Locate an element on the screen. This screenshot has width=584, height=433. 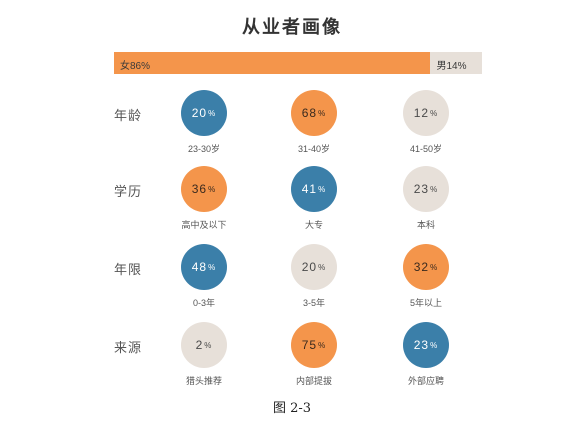
row-label: 来源 is located at coordinates (128, 347).